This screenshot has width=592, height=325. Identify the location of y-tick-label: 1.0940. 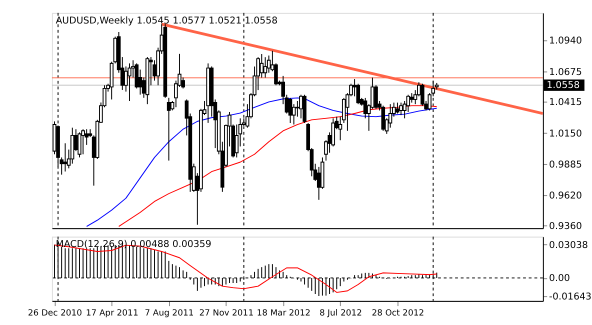
(565, 41).